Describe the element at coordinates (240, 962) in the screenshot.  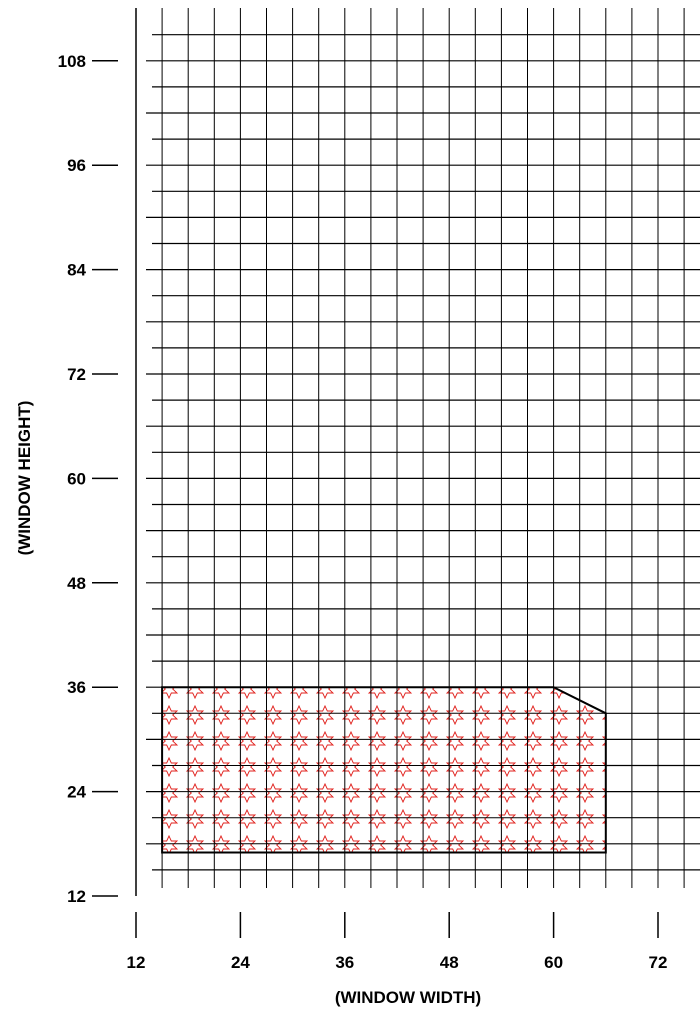
I see `x-tick-label: 24` at that location.